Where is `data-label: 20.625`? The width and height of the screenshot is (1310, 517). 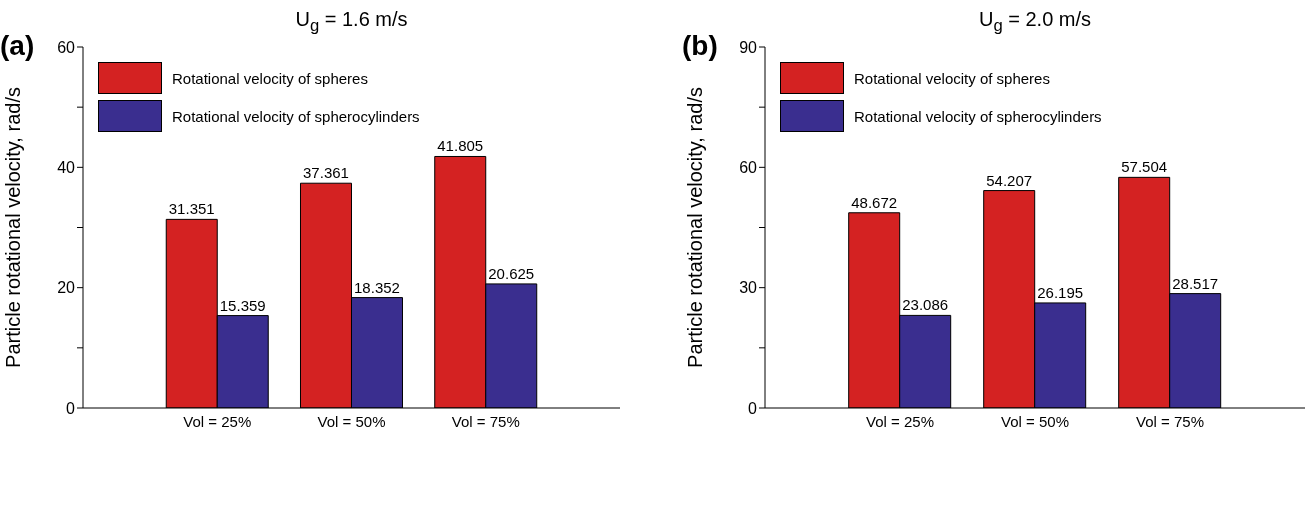 data-label: 20.625 is located at coordinates (511, 273).